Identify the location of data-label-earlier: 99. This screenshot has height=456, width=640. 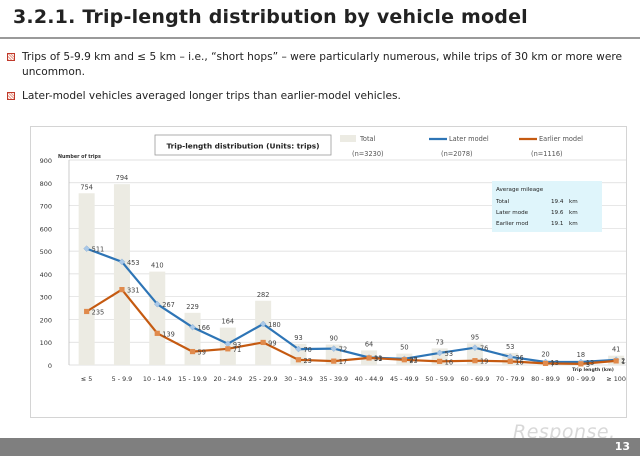
(272, 343).